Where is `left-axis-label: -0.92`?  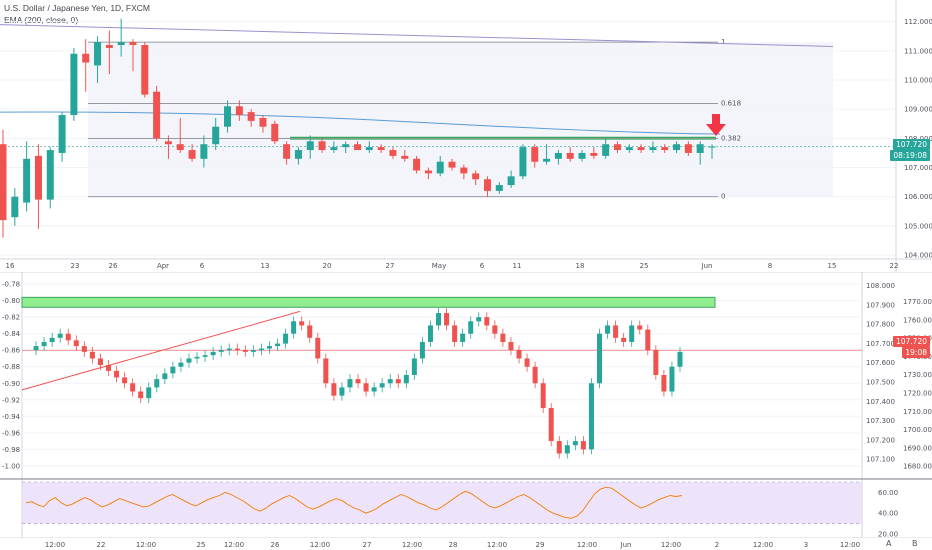
left-axis-label: -0.92 is located at coordinates (11, 400).